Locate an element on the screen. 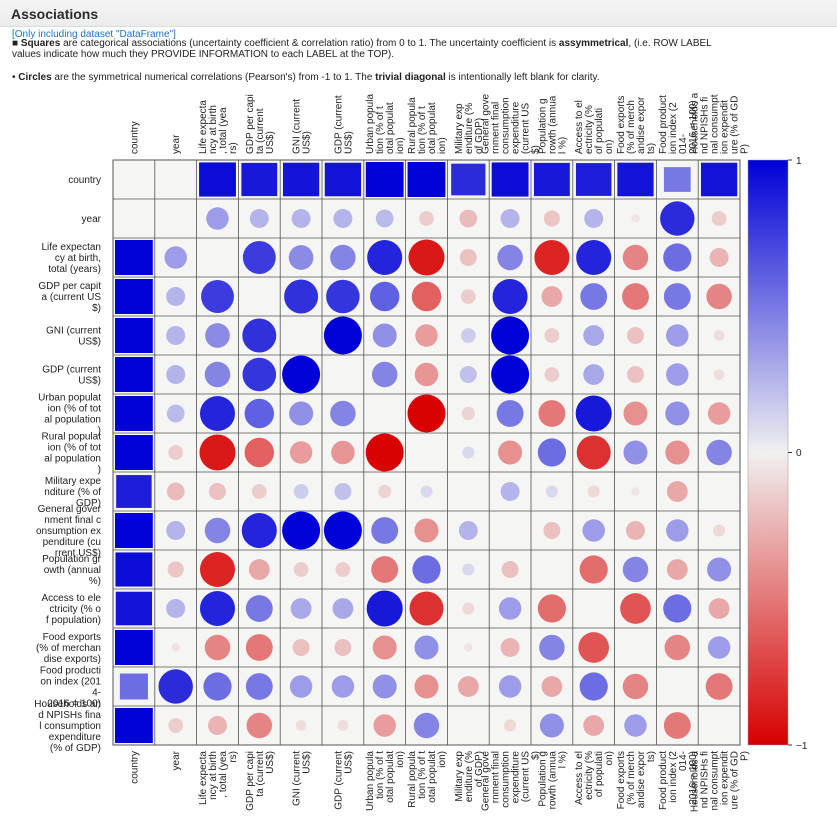  row-label: rrent US$) is located at coordinates (78, 553).